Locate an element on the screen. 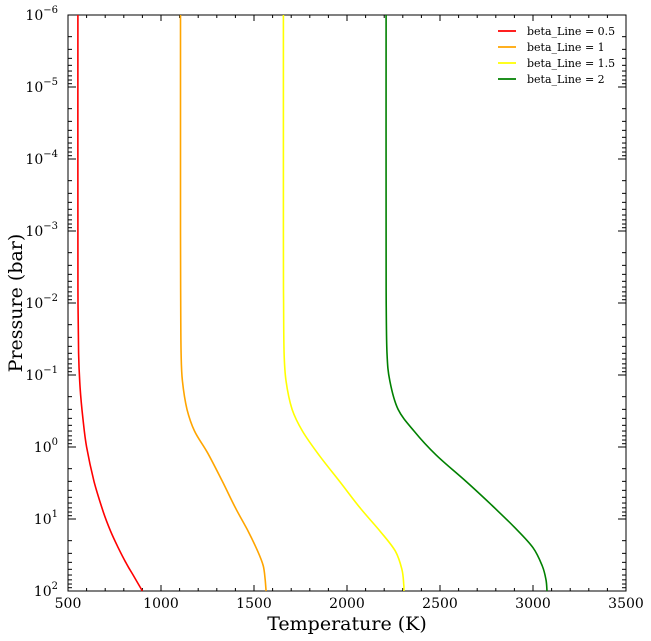 The image size is (651, 641). y-tick-label: 10¹ is located at coordinates (46, 518).